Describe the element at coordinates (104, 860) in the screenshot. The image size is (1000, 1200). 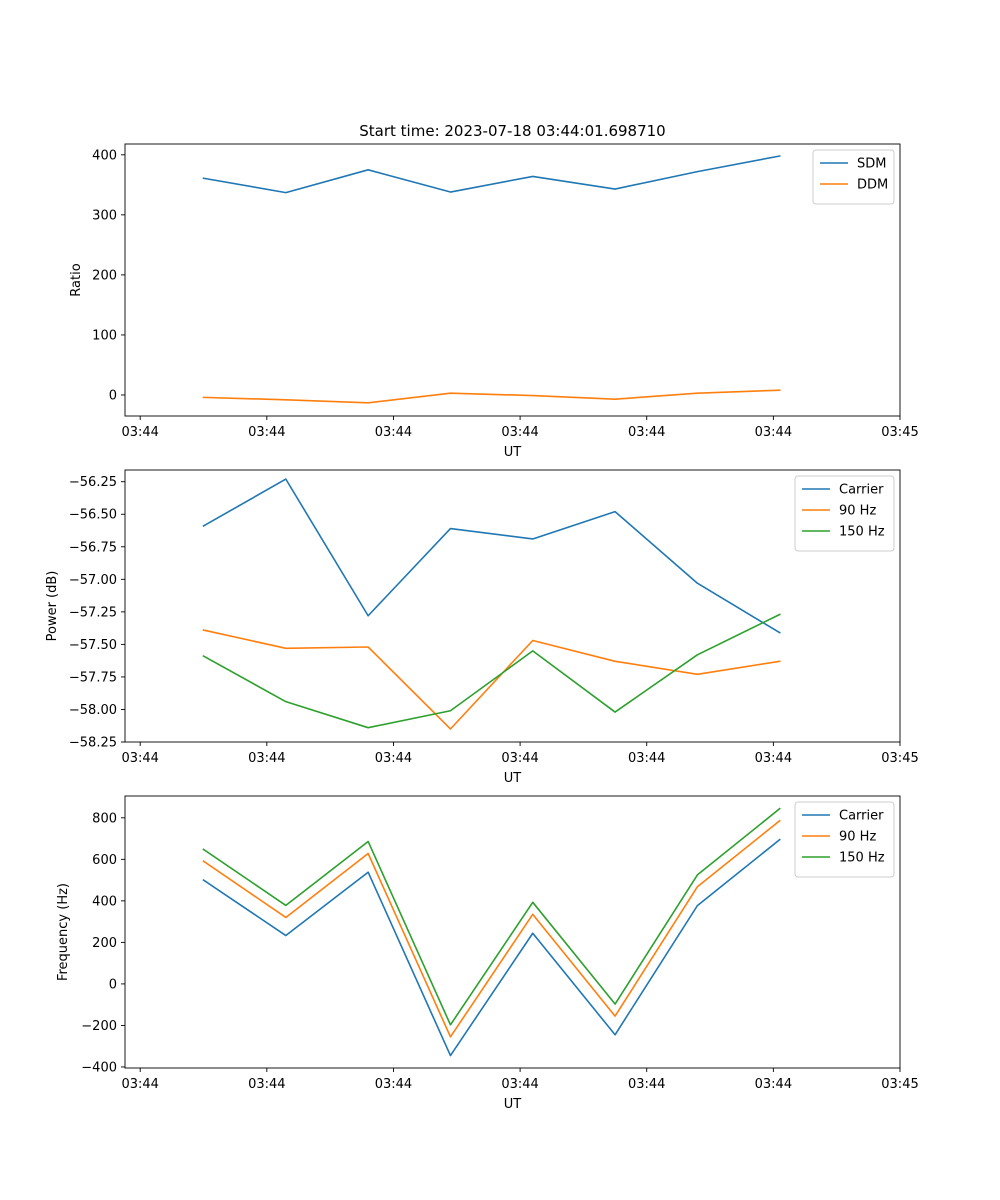
I see `y-tick-label: 600` at that location.